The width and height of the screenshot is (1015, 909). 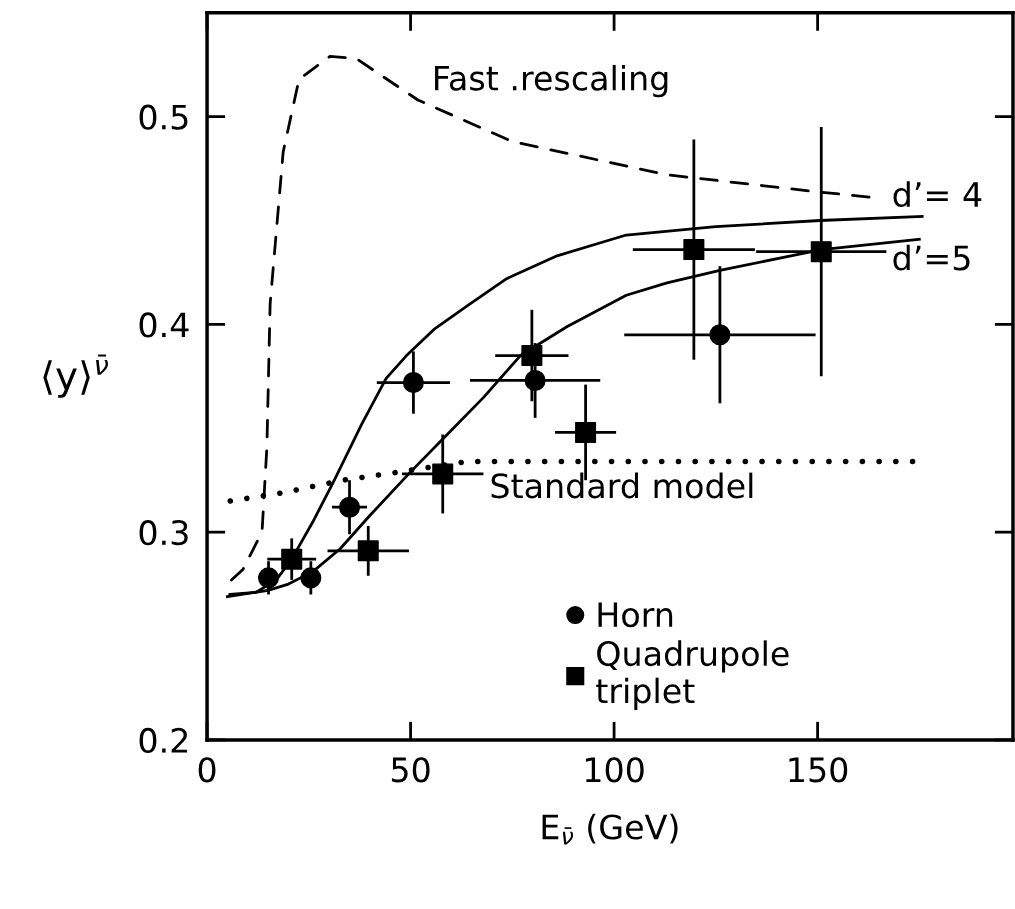 What do you see at coordinates (614, 770) in the screenshot?
I see `x-tick-label: 100` at bounding box center [614, 770].